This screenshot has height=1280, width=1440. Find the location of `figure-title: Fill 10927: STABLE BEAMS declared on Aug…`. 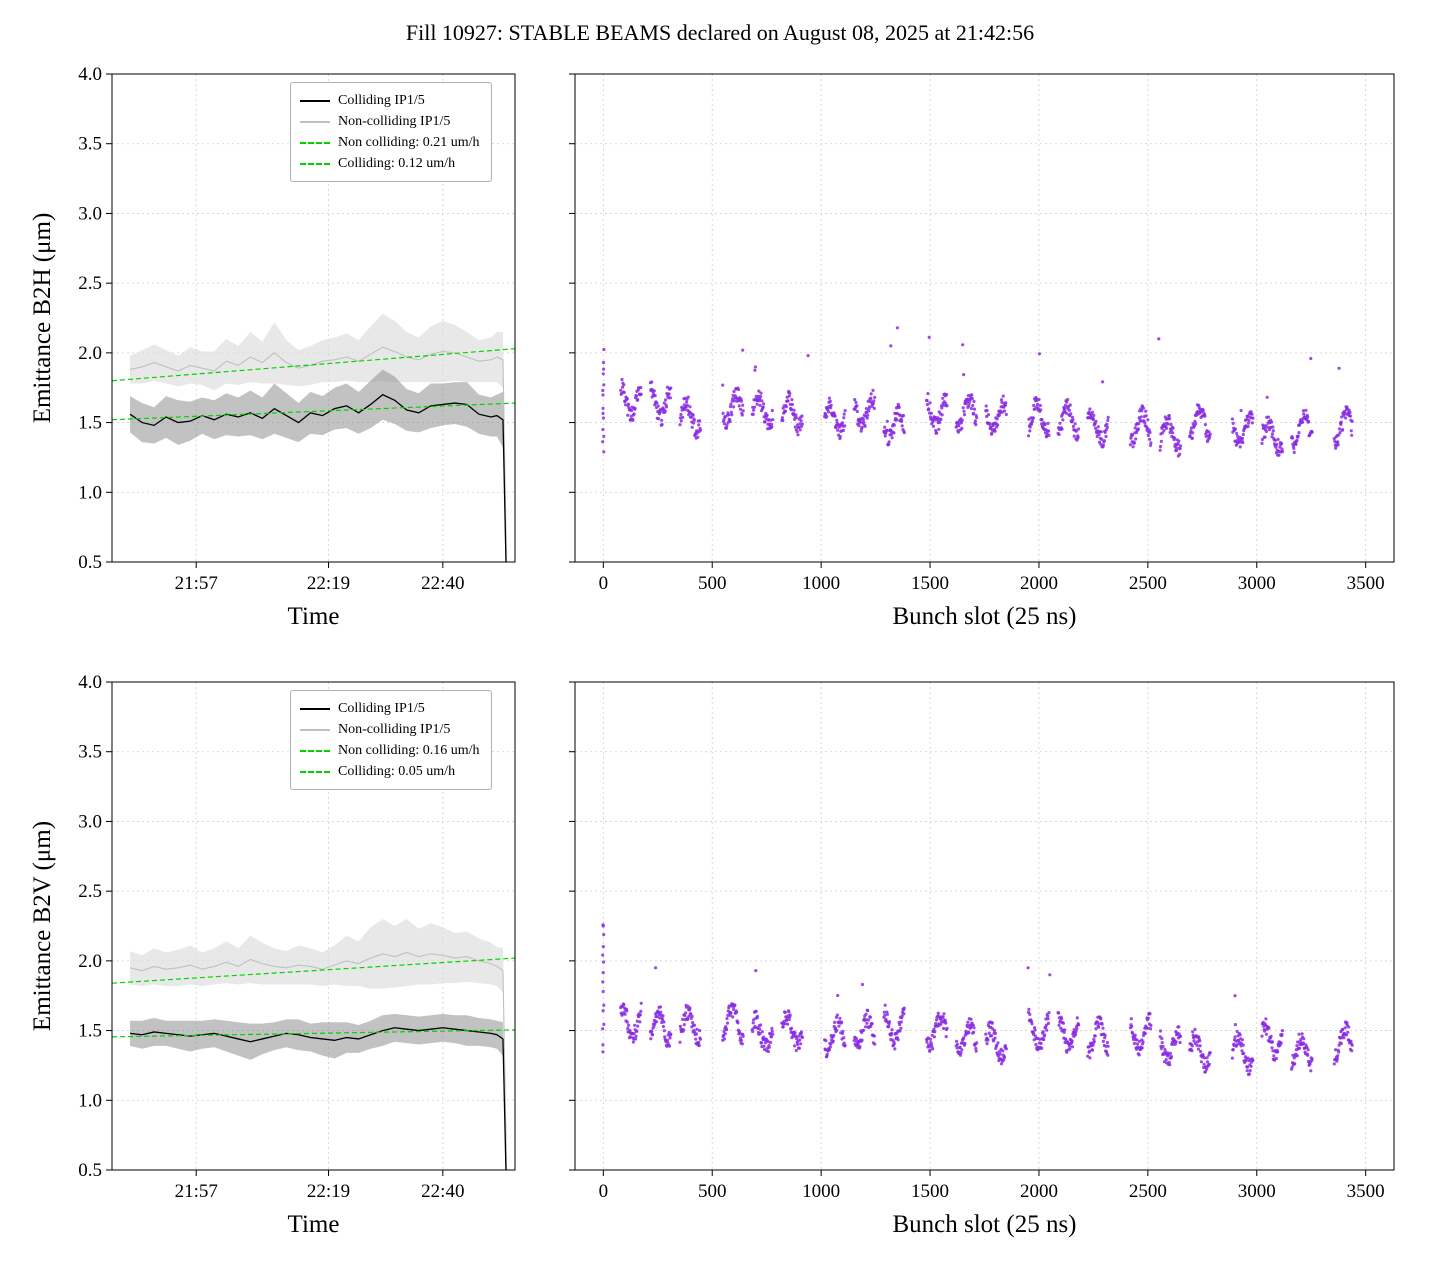

figure-title: Fill 10927: STABLE BEAMS declared on Aug… is located at coordinates (720, 32).